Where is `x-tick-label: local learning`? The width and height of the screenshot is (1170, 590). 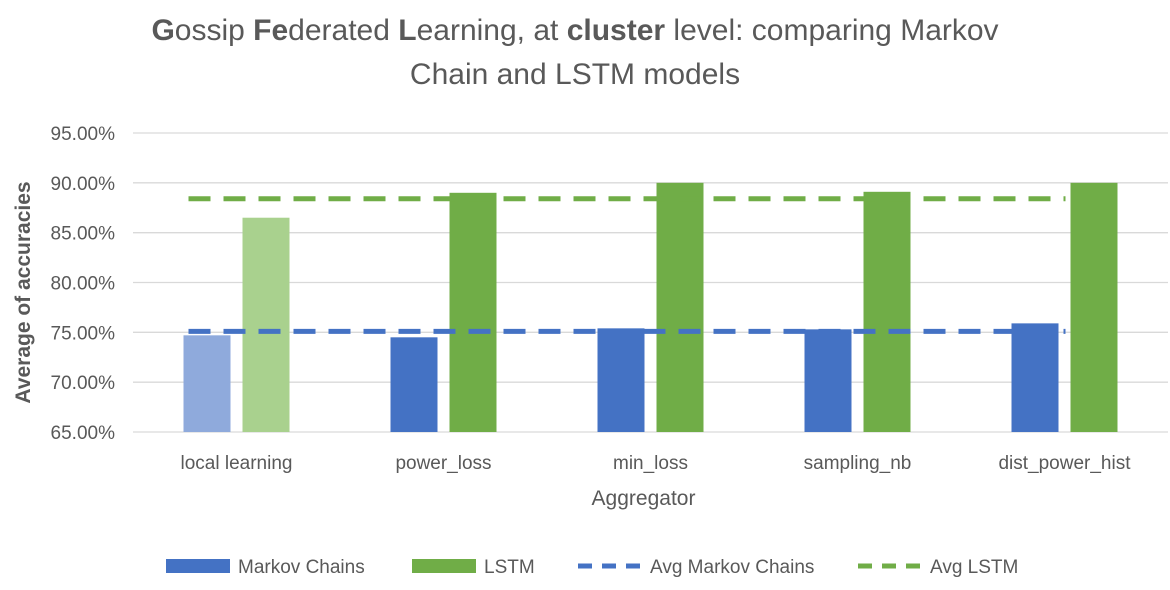 x-tick-label: local learning is located at coordinates (237, 463).